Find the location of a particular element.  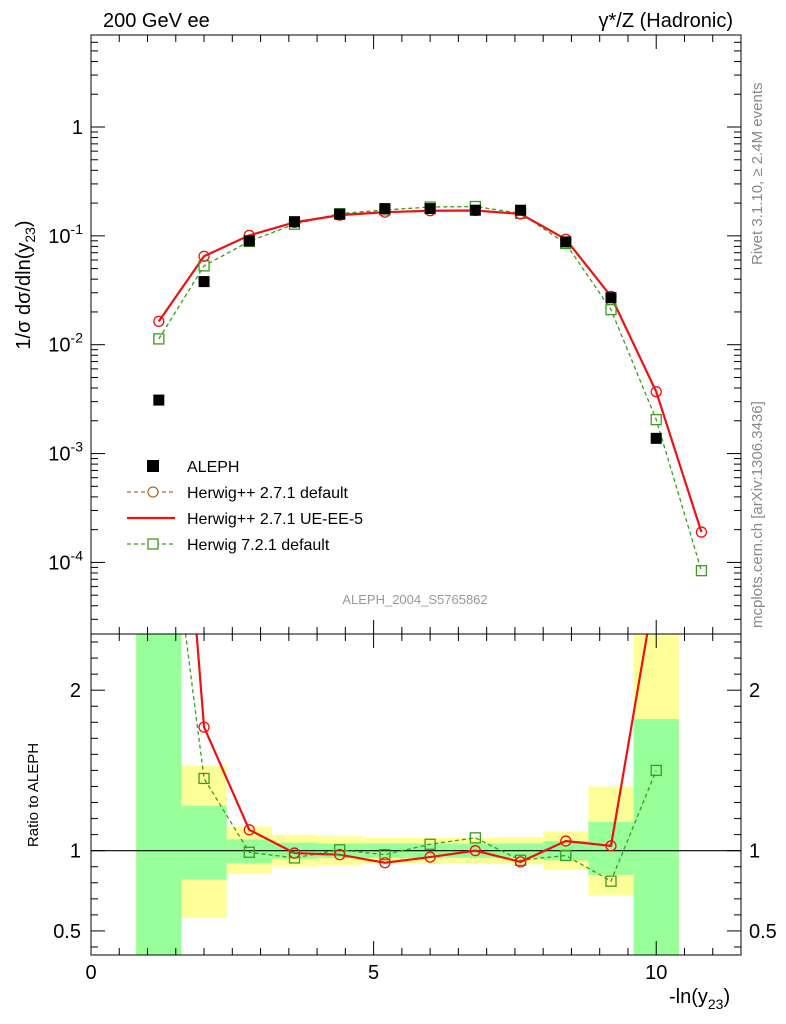

ratio-y-tick-label-right: 1 is located at coordinates (754, 852).